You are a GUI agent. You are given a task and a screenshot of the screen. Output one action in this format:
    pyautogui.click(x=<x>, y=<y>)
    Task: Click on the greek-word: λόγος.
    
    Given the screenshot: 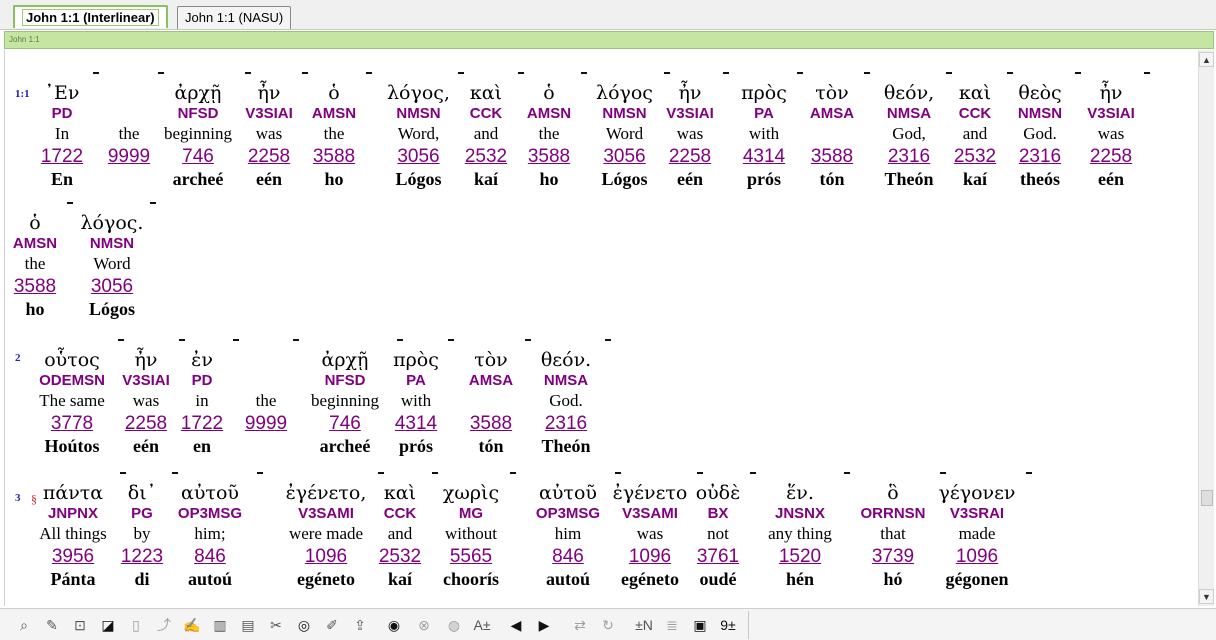 What is the action you would take?
    pyautogui.click(x=112, y=223)
    